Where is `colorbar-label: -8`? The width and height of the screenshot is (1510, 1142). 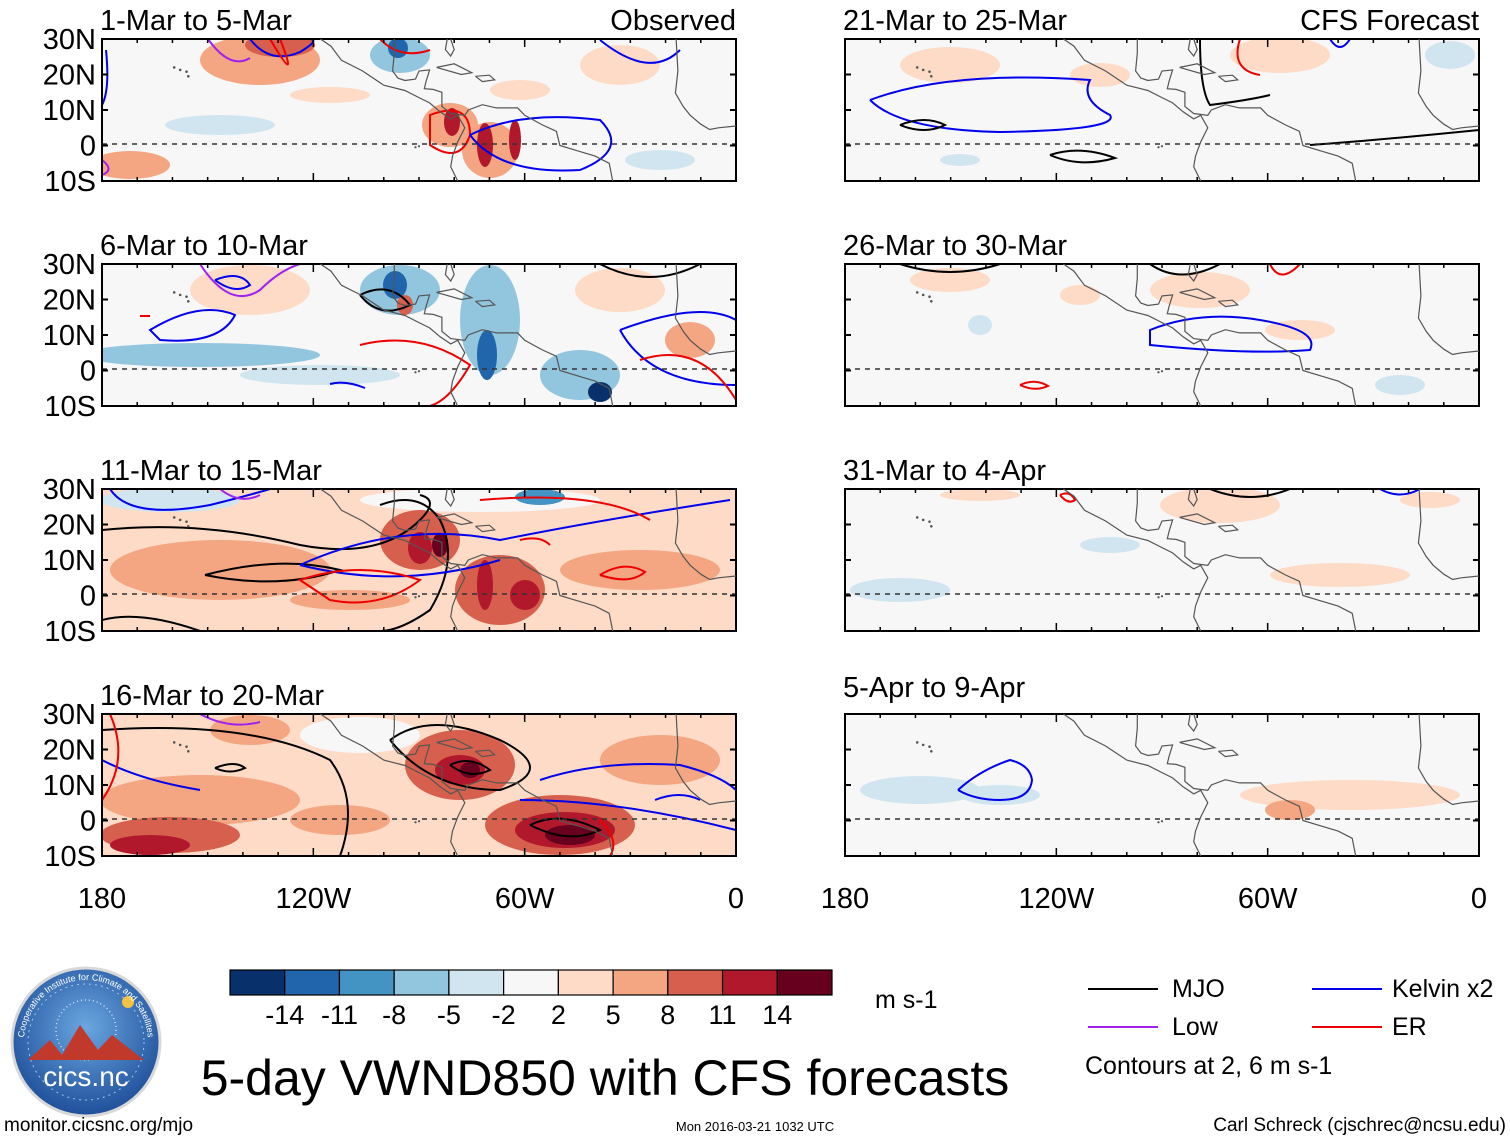 colorbar-label: -8 is located at coordinates (394, 1015).